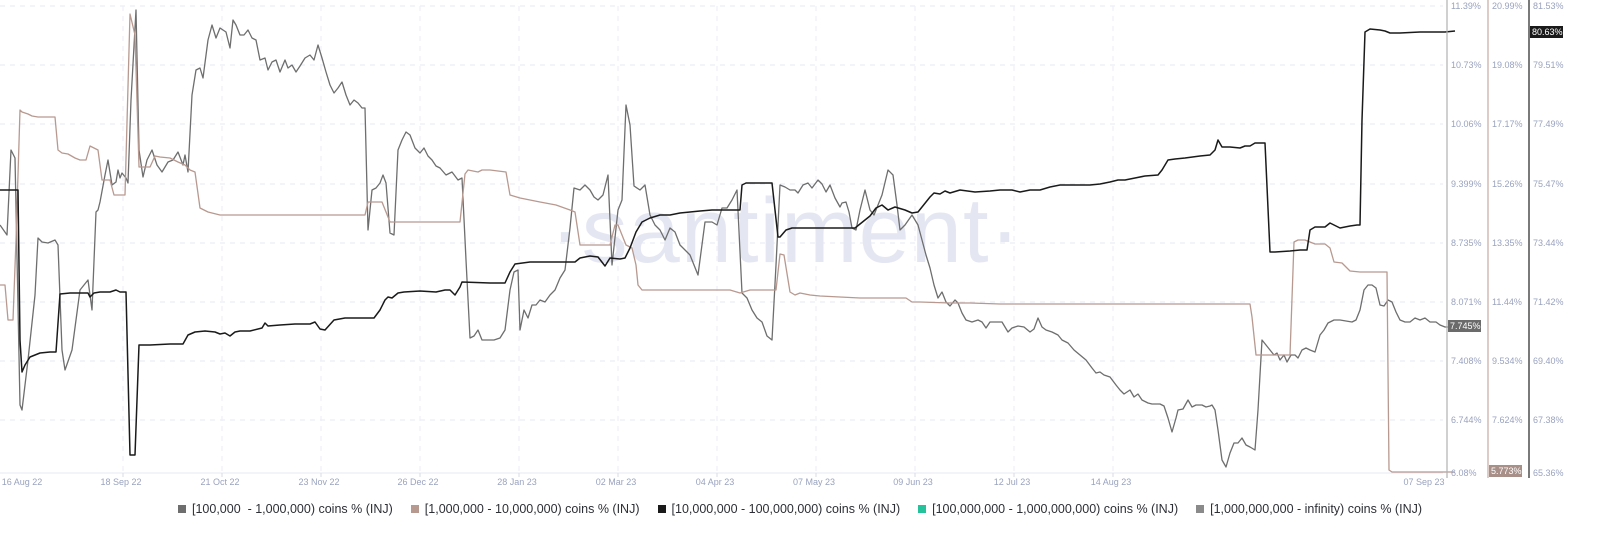 Image resolution: width=1600 pixels, height=542 pixels. Describe the element at coordinates (1548, 302) in the screenshot. I see `svg-text: 71.42%` at that location.